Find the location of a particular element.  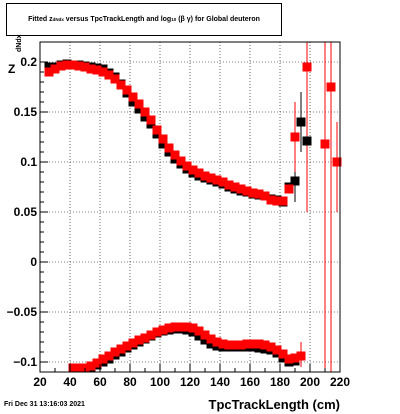

title-log-sub: 10 is located at coordinates (174, 19).